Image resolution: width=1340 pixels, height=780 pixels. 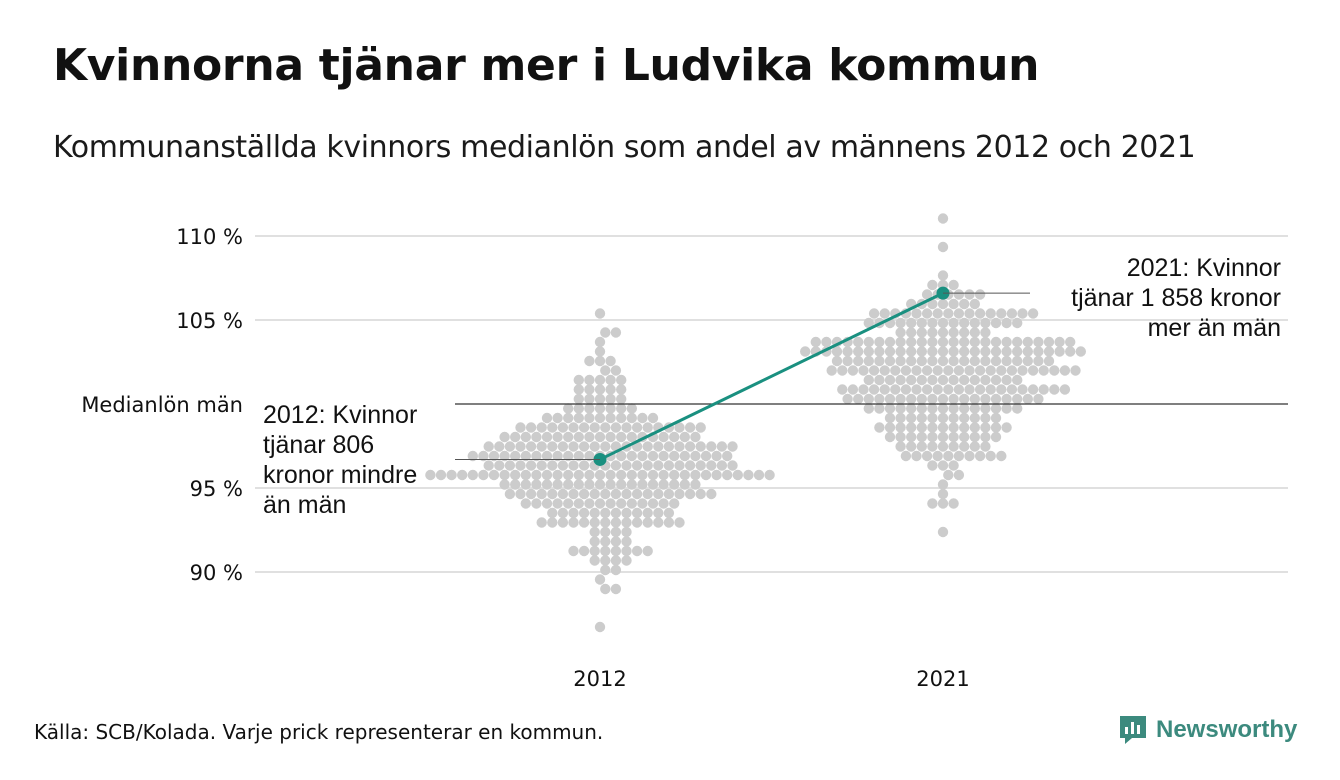 I want to click on x-axis-tick-labels: 2012 2021, so click(x=771, y=679).